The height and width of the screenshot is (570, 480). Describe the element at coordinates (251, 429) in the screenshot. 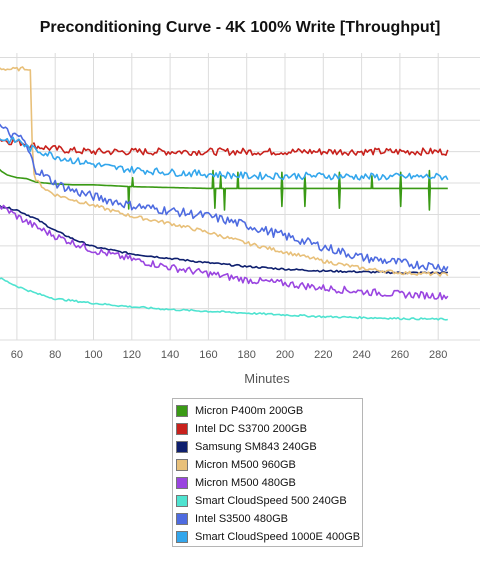

I see `legend-label: Intel DC S3700 200GB` at that location.